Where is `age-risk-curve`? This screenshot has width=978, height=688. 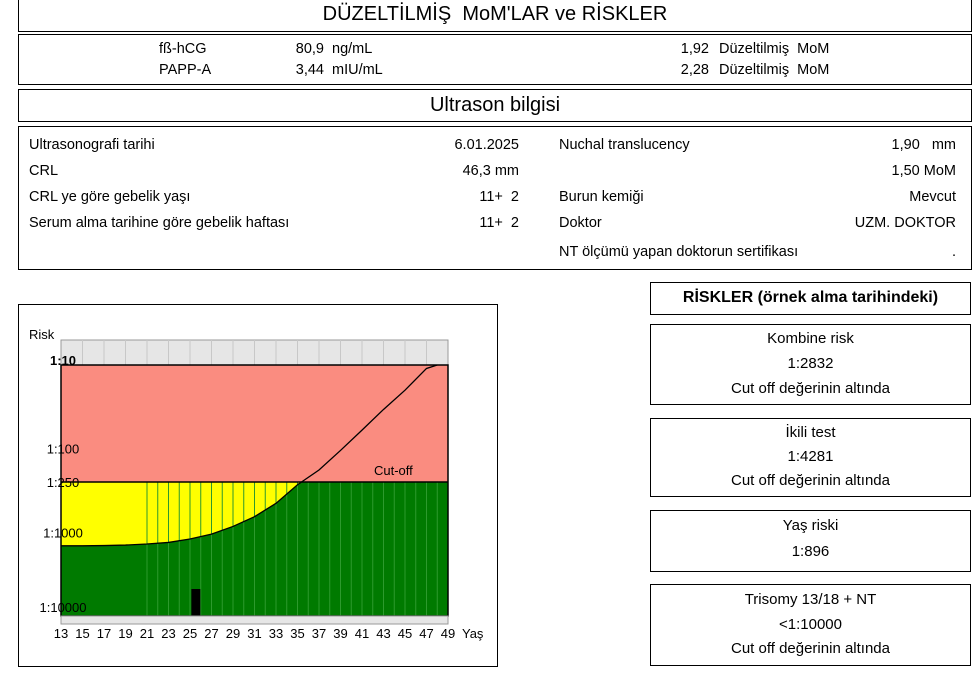
age-risk-curve is located at coordinates (249, 455).